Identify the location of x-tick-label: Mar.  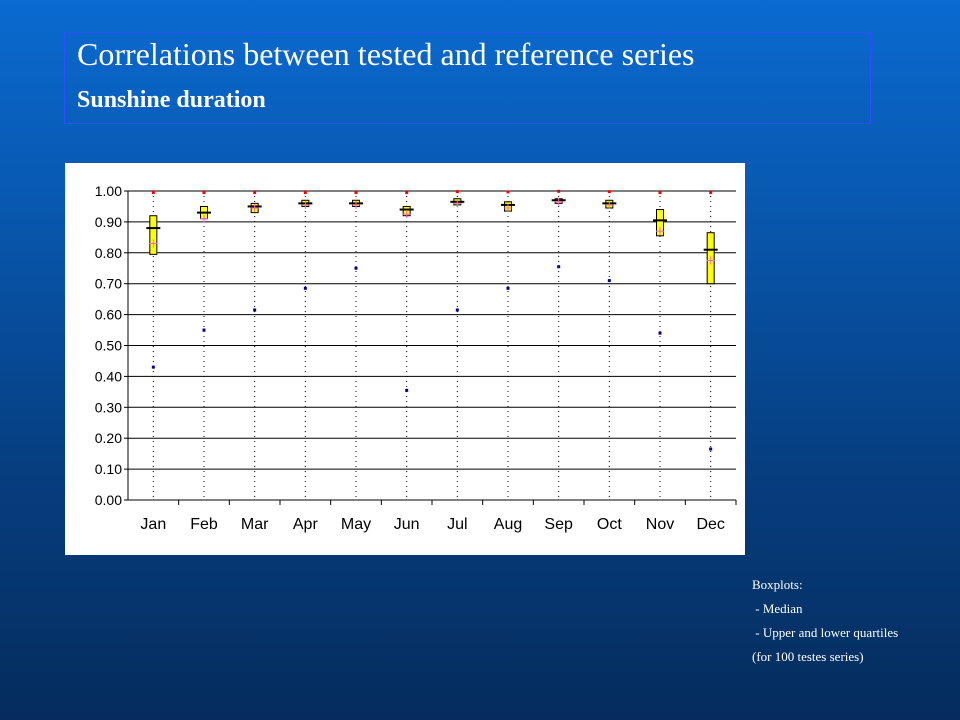
(255, 524).